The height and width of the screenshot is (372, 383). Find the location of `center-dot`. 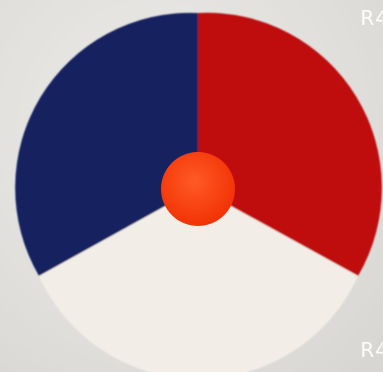

center-dot is located at coordinates (198, 189).